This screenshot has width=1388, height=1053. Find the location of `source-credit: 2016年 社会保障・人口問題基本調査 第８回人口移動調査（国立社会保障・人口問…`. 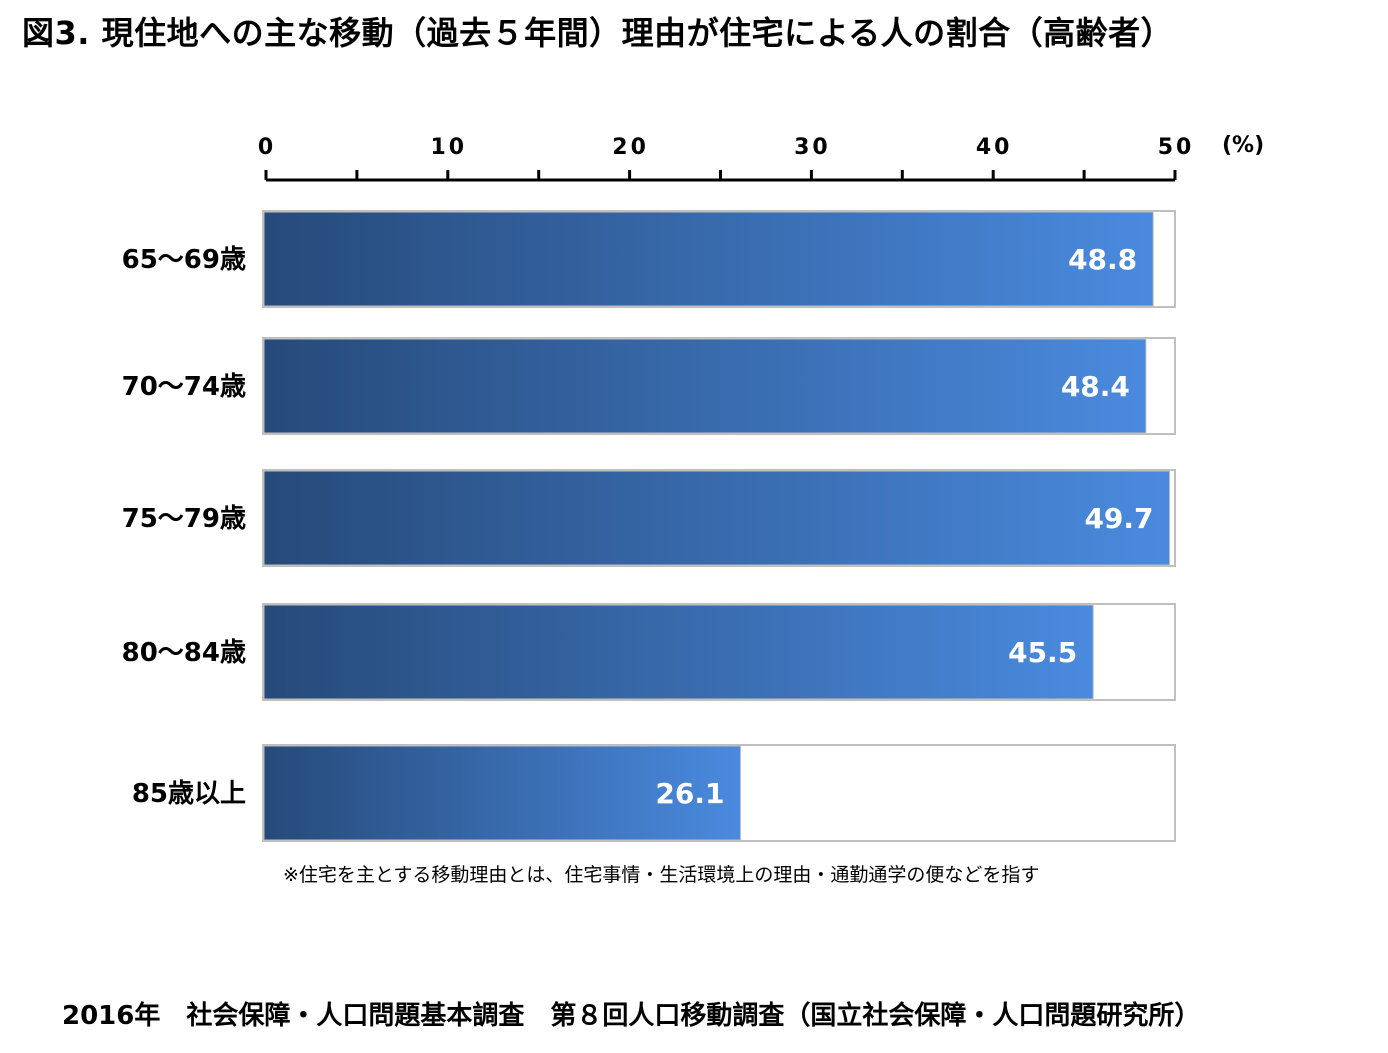

source-credit: 2016年 社会保障・人口問題基本調査 第８回人口移動調査（国立社会保障・人口問… is located at coordinates (631, 1016).